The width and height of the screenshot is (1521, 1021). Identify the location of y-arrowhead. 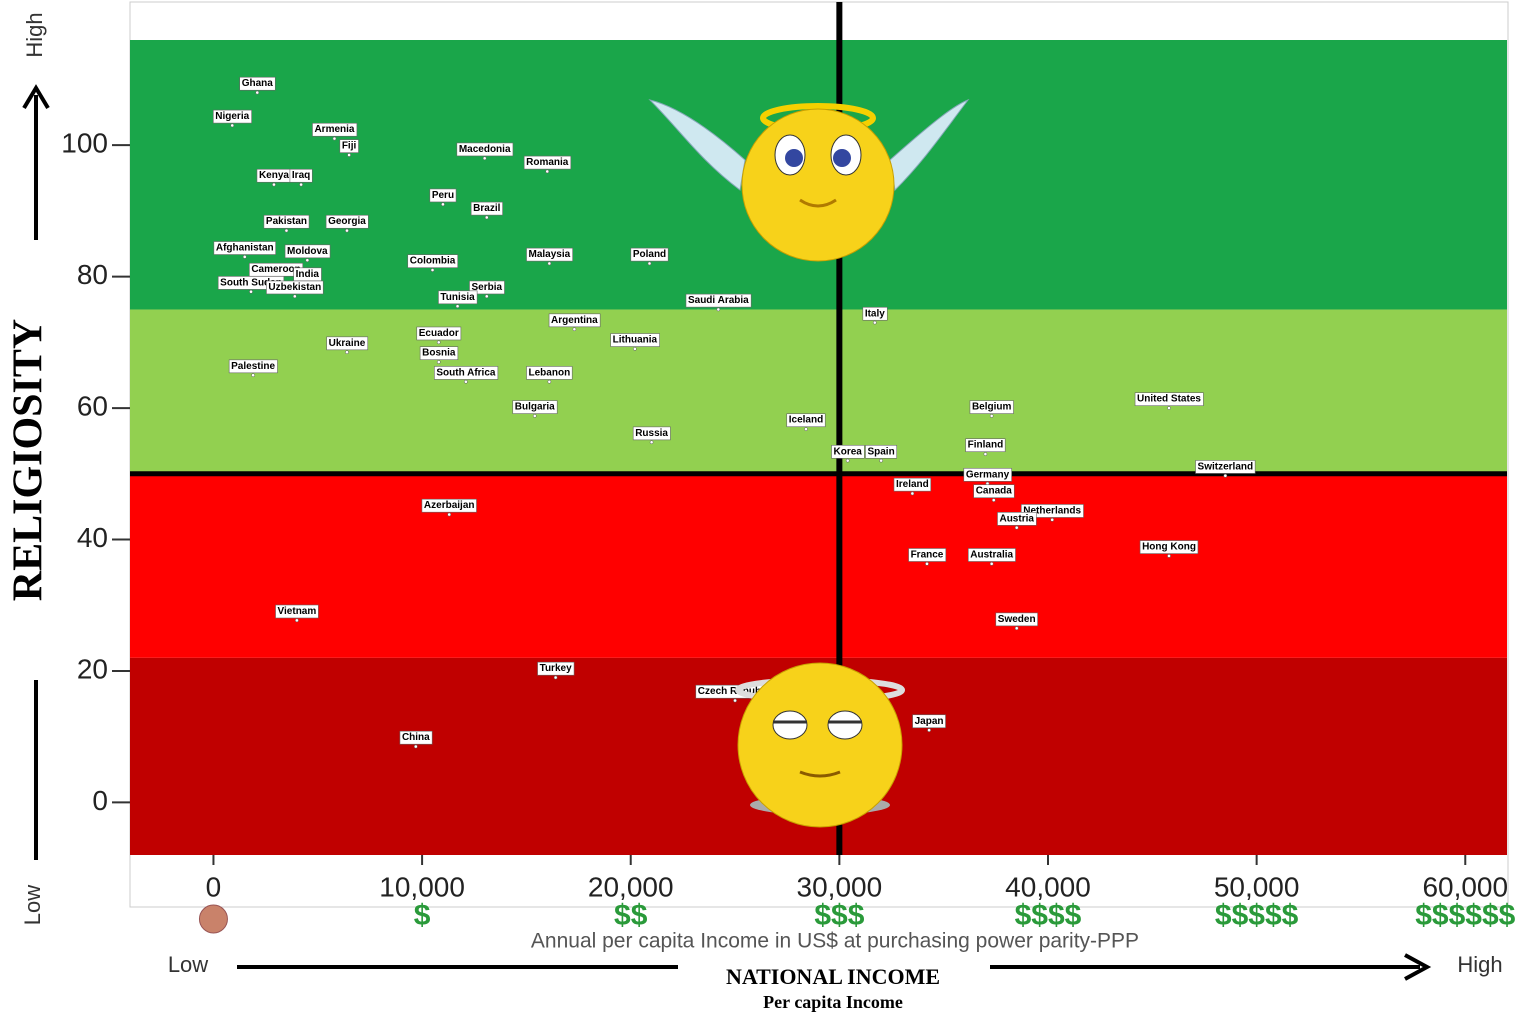
(36, 97).